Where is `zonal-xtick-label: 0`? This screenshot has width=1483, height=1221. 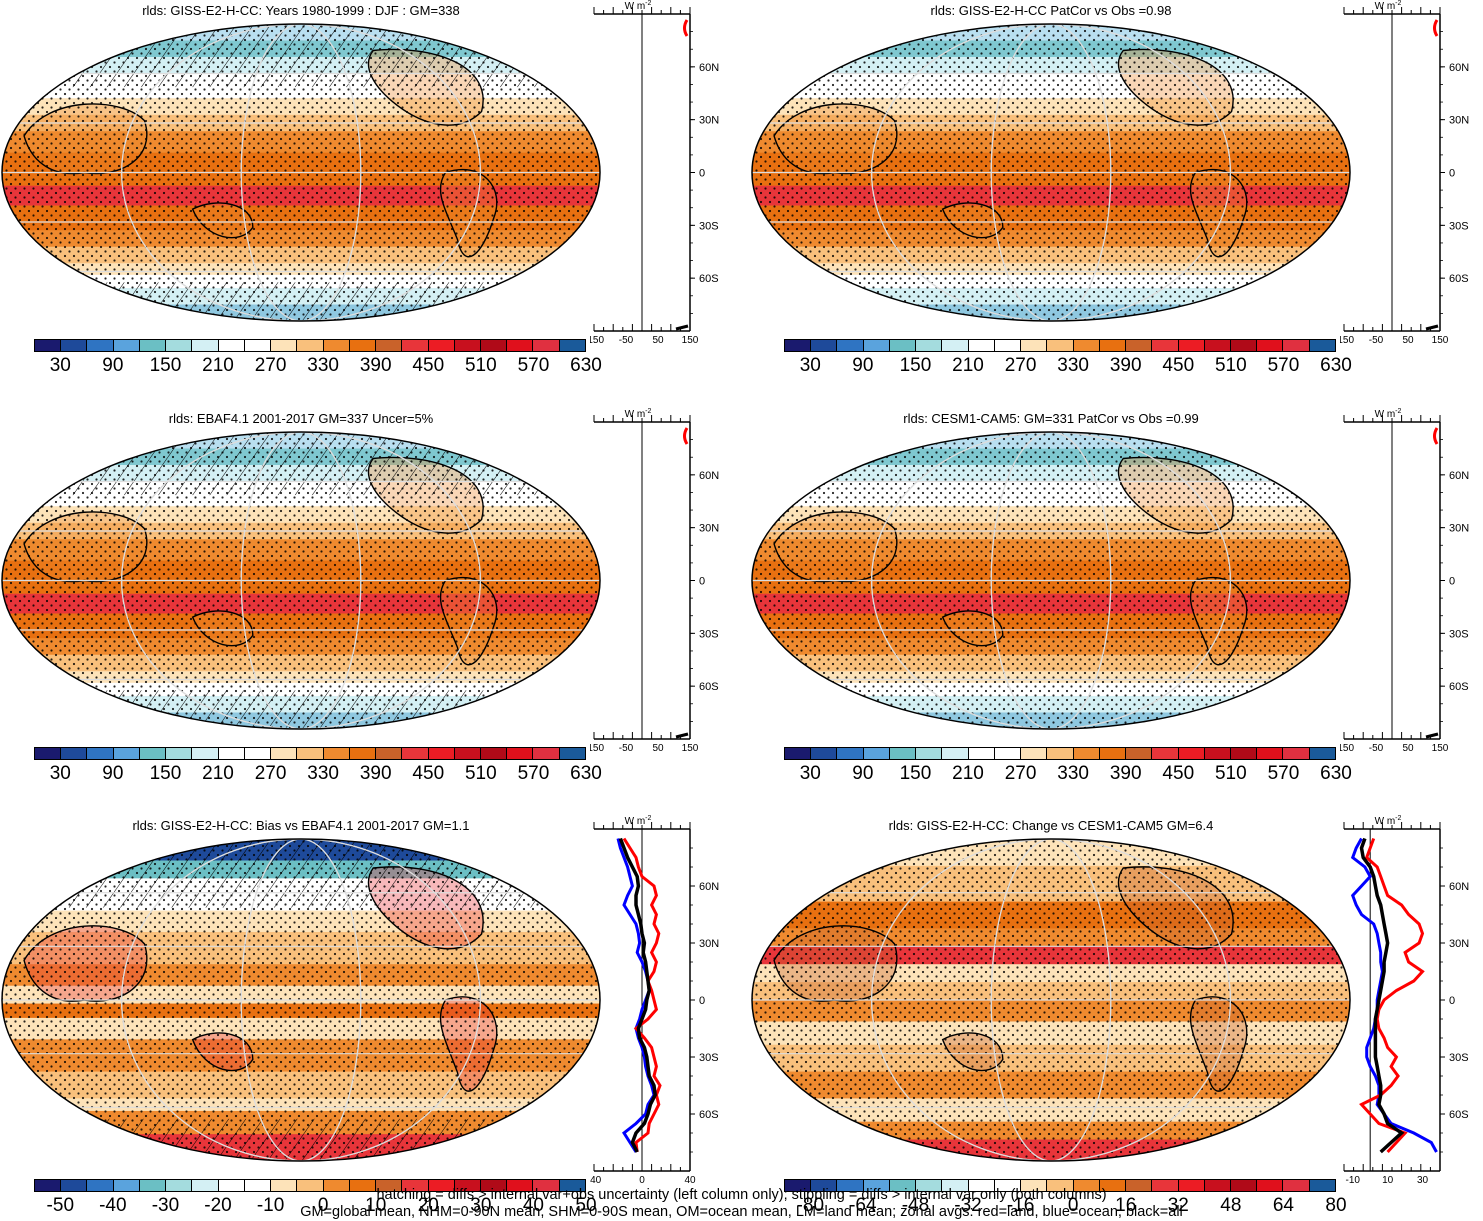 zonal-xtick-label: 0 is located at coordinates (642, 1180).